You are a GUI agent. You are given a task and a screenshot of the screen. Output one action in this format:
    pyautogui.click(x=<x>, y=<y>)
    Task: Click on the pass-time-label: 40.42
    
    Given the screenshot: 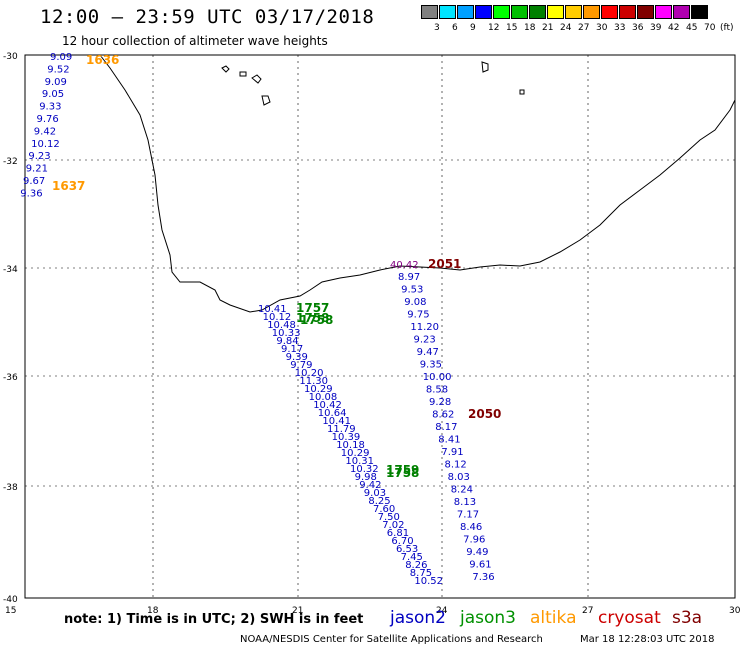 What is the action you would take?
    pyautogui.click(x=404, y=265)
    